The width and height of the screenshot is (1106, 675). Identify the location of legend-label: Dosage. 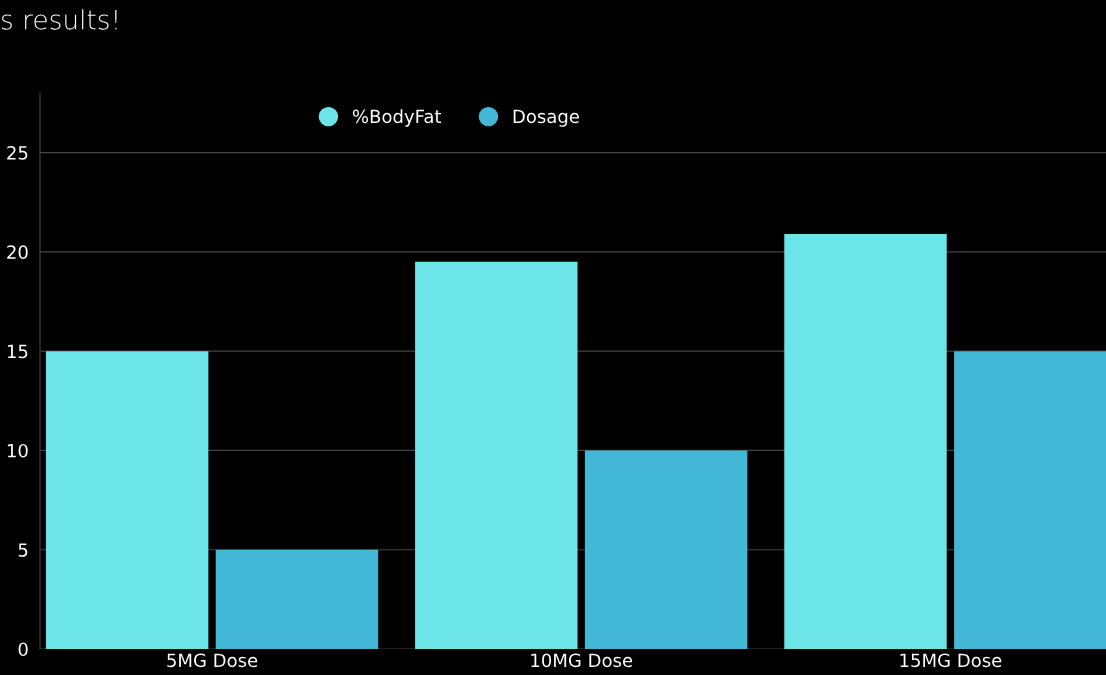
(546, 118).